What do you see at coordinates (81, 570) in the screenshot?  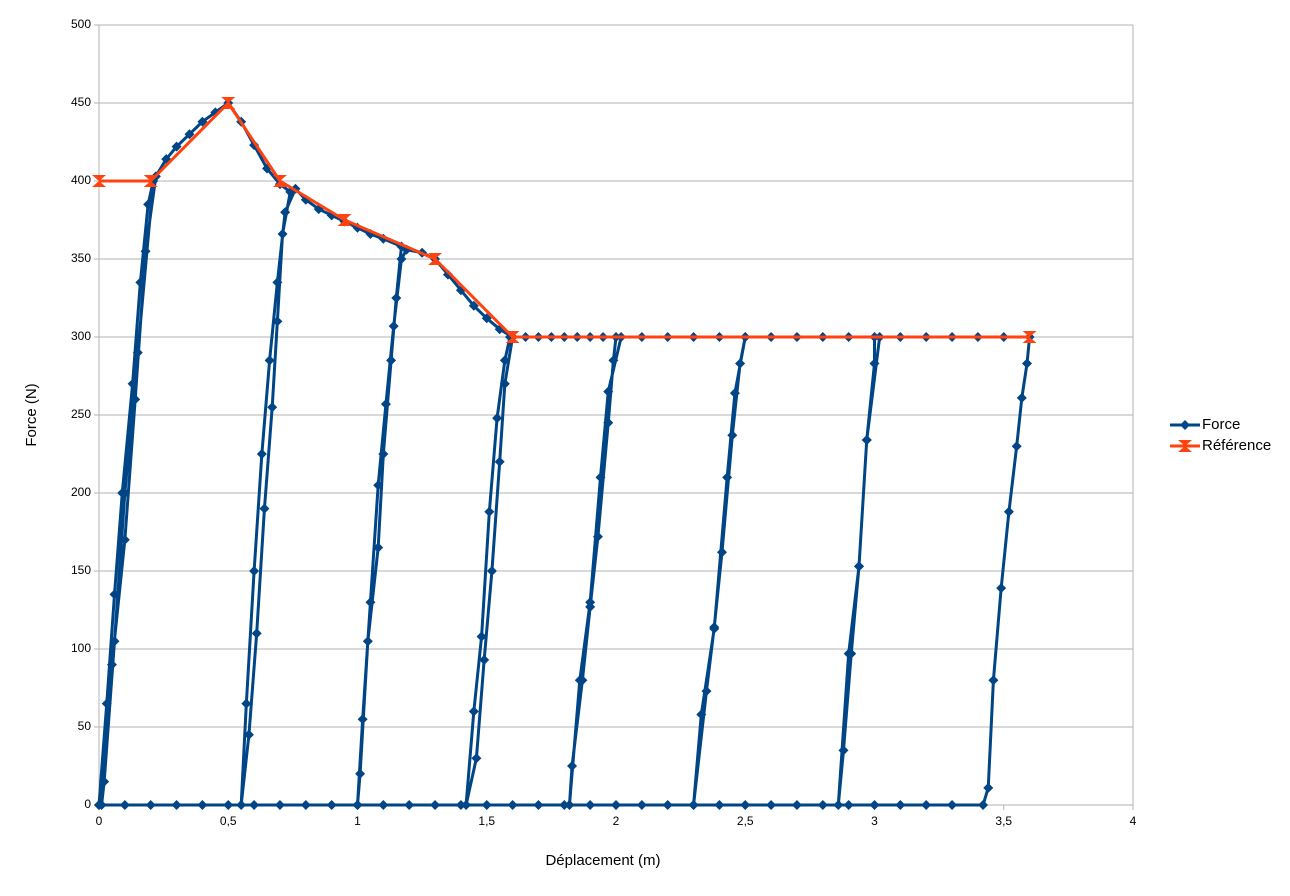 I see `y-tick-label: 150` at bounding box center [81, 570].